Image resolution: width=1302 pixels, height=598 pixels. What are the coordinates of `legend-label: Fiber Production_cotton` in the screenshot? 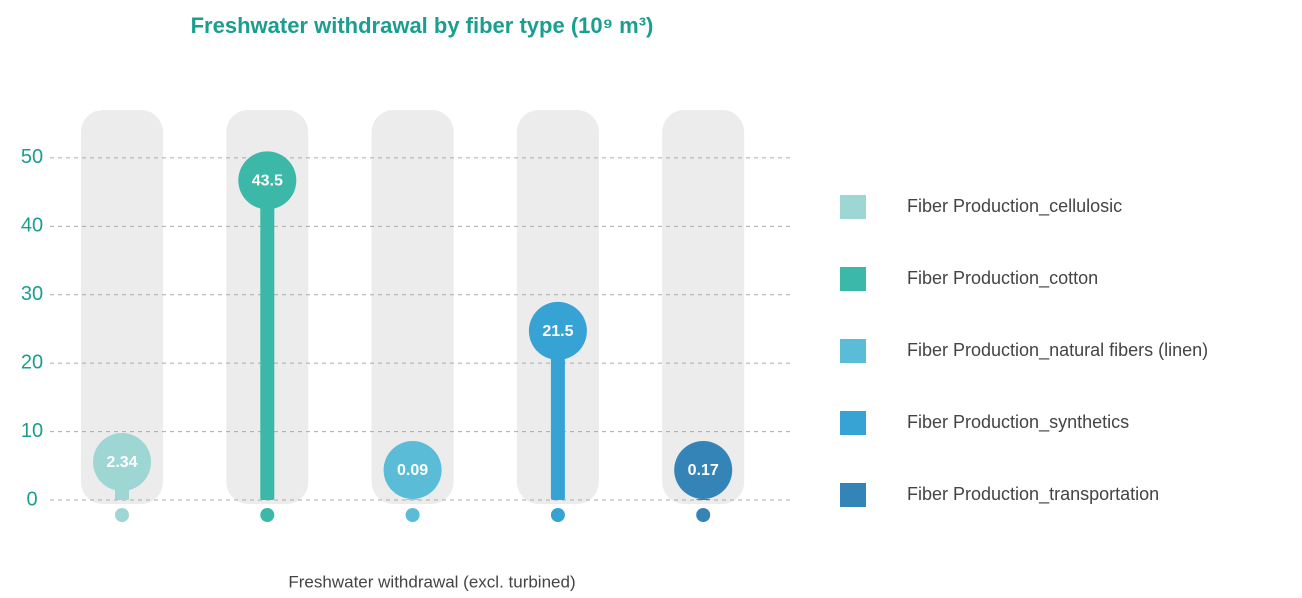 It's located at (1002, 278).